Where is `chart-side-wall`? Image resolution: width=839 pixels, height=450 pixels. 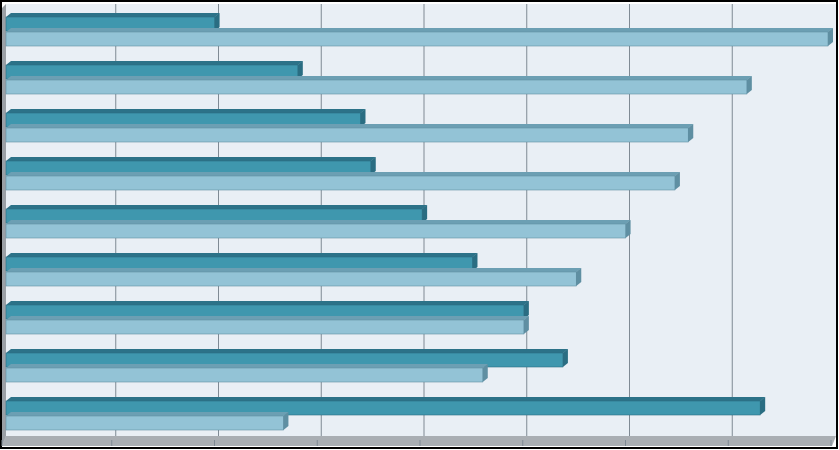
chart-side-wall is located at coordinates (4, 225).